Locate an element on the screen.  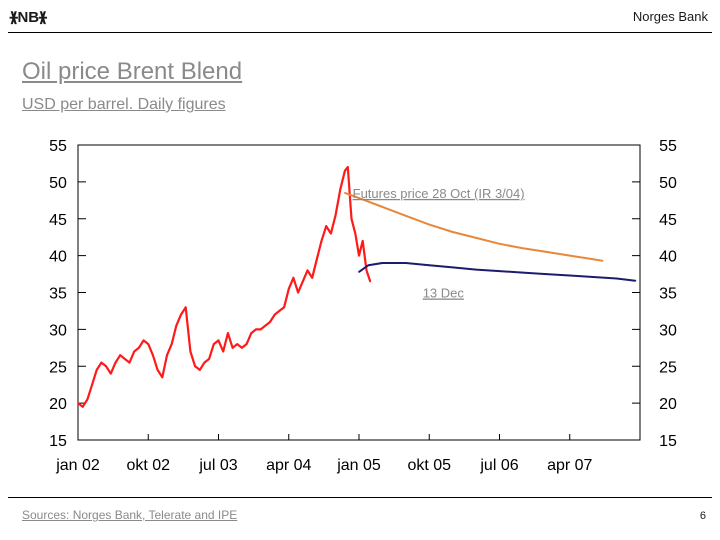
y-tick-label-left: 55 is located at coordinates (58, 146).